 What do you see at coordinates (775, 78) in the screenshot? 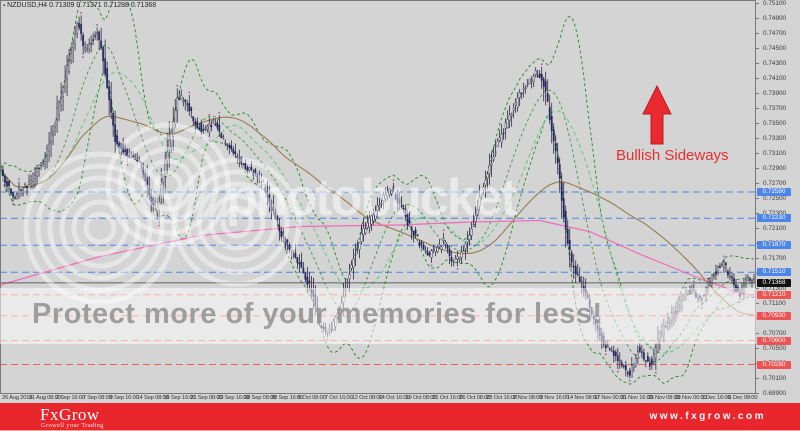
I see `price-tick-label: 0.74100` at bounding box center [775, 78].